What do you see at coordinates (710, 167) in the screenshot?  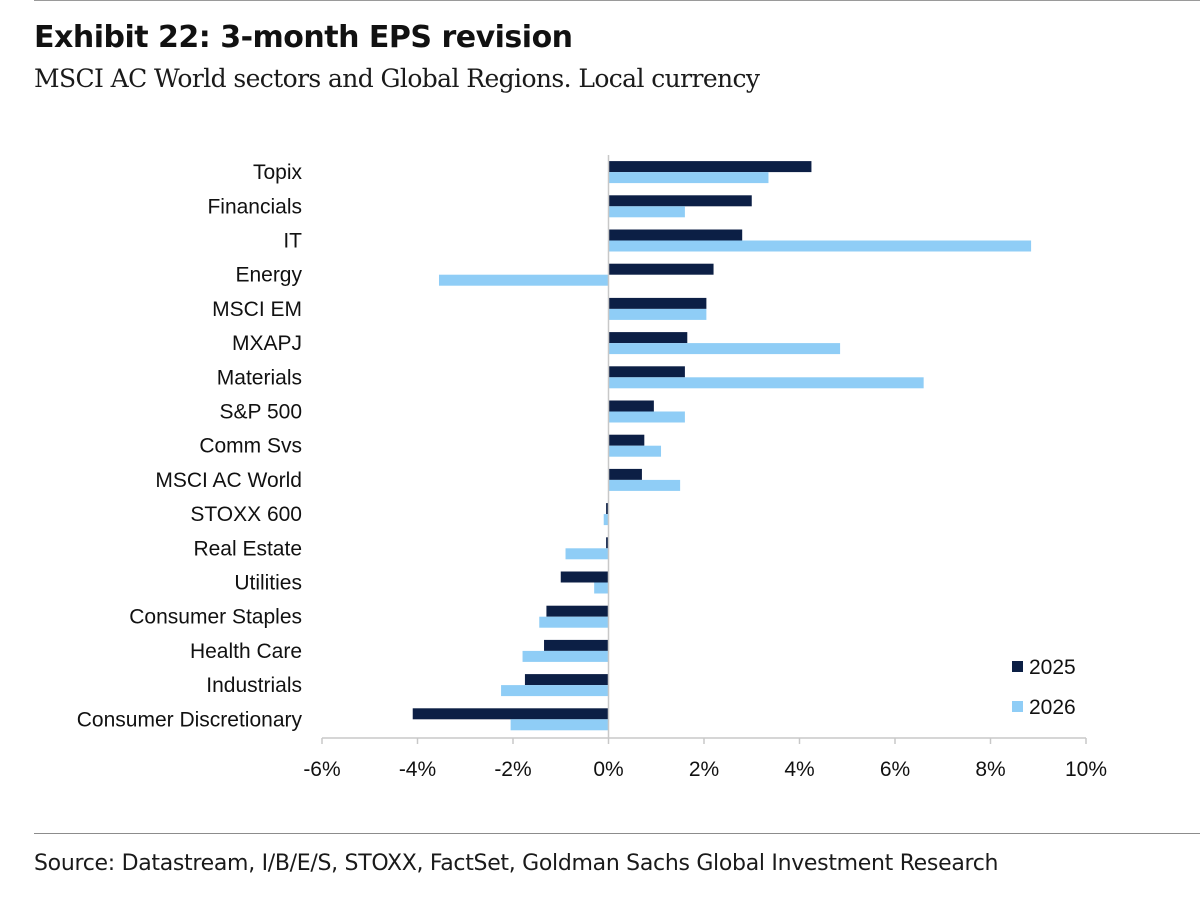 I see `bar-2025-topix` at bounding box center [710, 167].